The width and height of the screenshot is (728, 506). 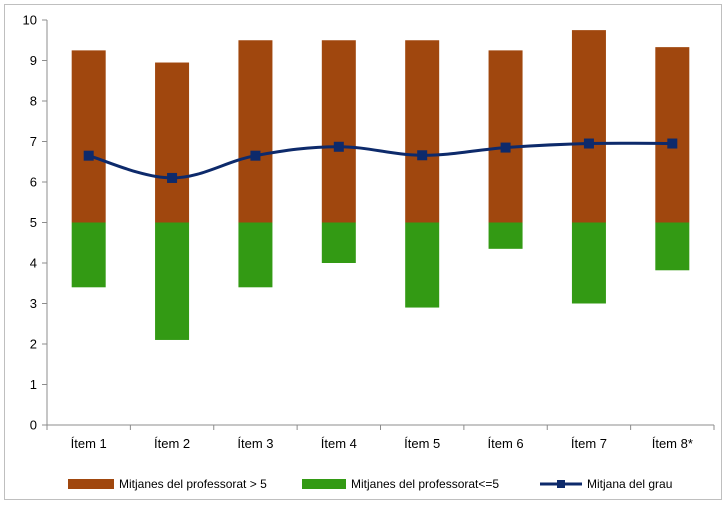 I want to click on y-tick-label: 3, so click(x=33, y=303).